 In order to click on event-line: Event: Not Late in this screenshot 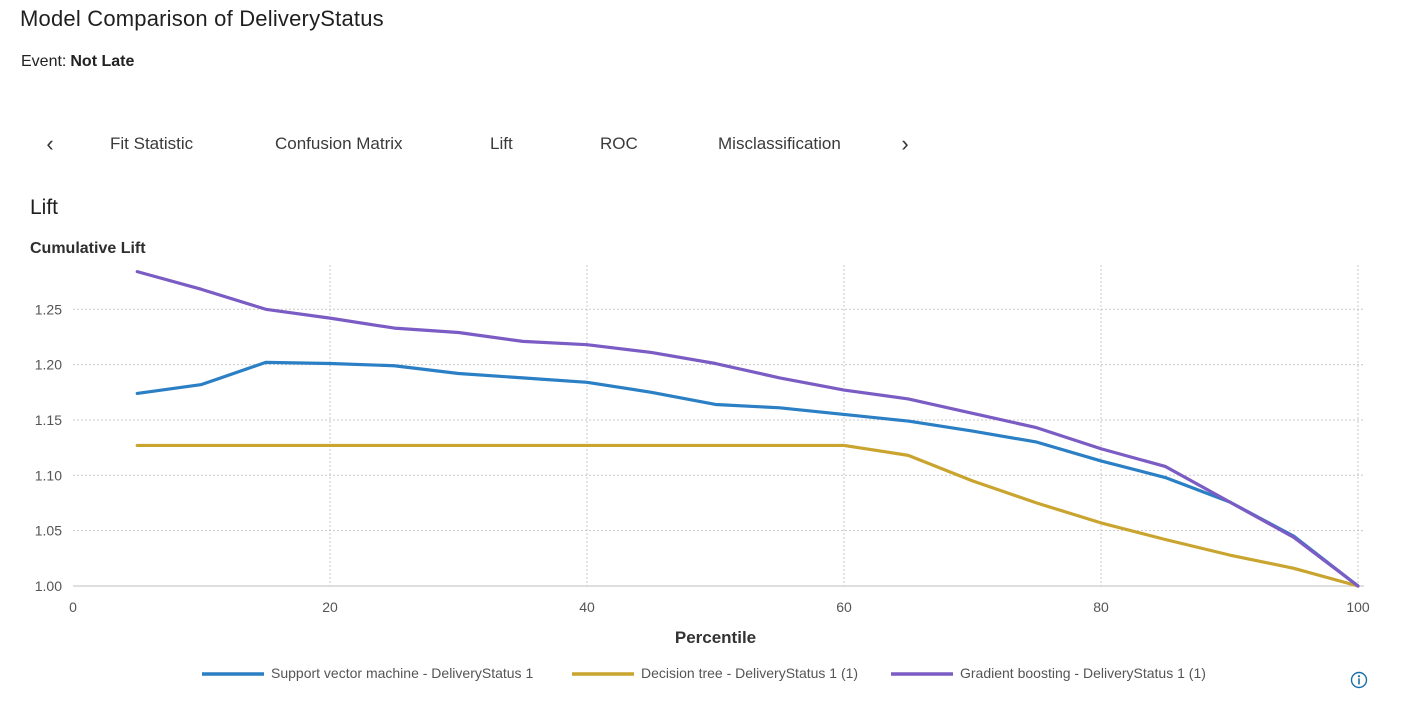, I will do `click(77, 62)`.